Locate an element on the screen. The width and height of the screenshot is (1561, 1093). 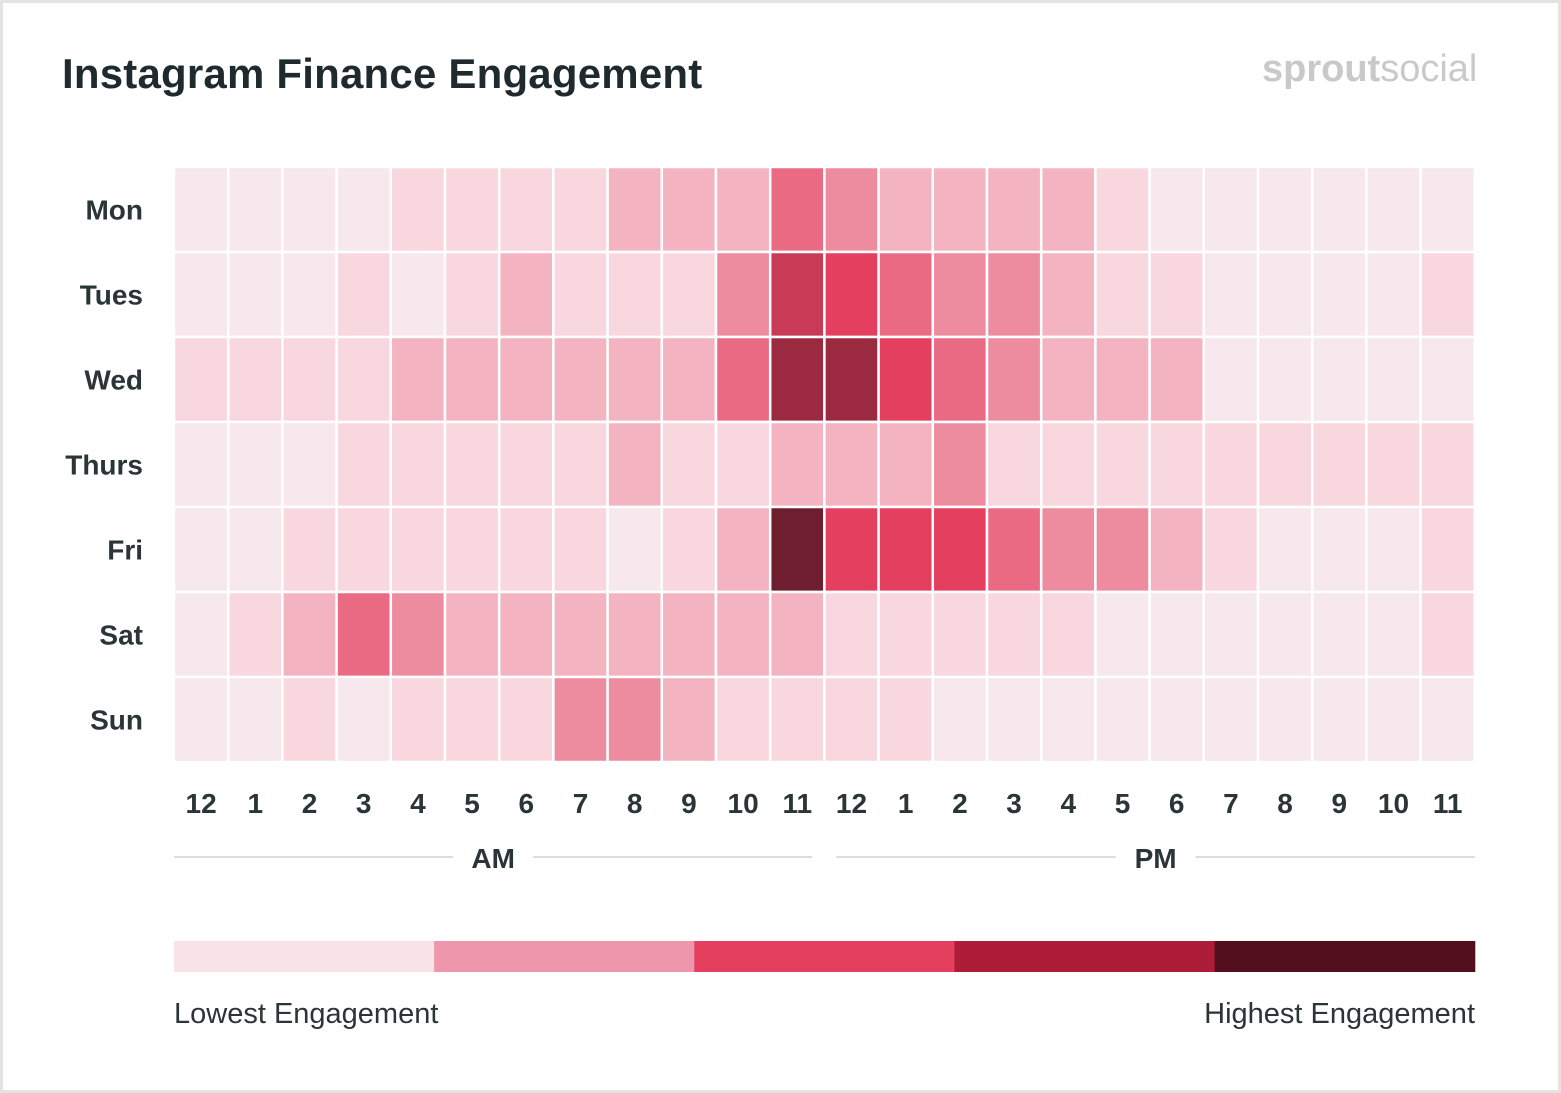
column-label-22: 10 is located at coordinates (1393, 803).